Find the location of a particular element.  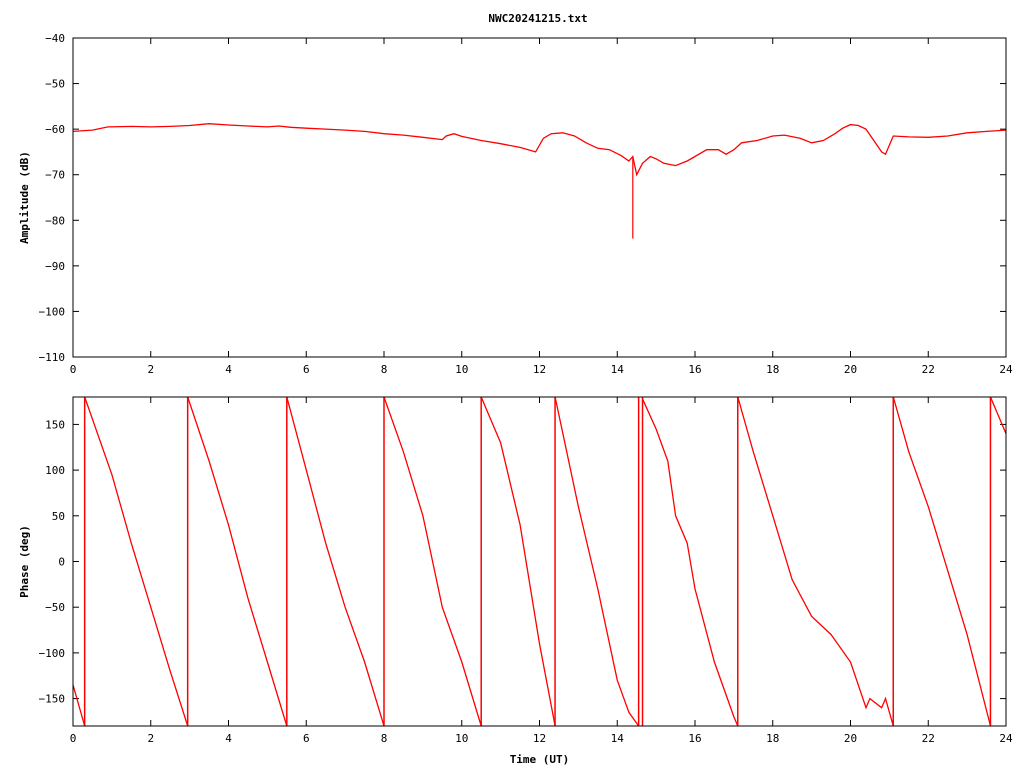

y-tick-label: −110 is located at coordinates (52, 357).